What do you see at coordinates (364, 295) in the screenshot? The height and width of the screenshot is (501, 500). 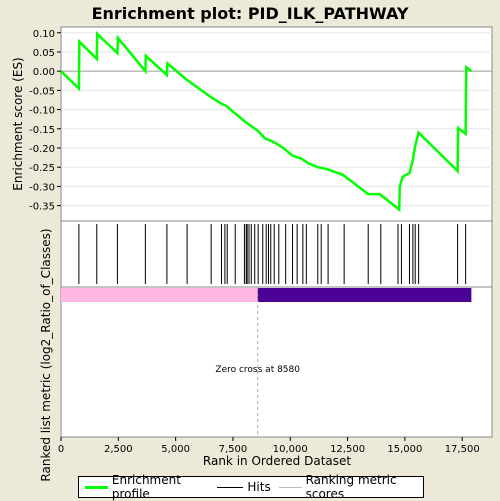 I see `metric-bar-negative` at bounding box center [364, 295].